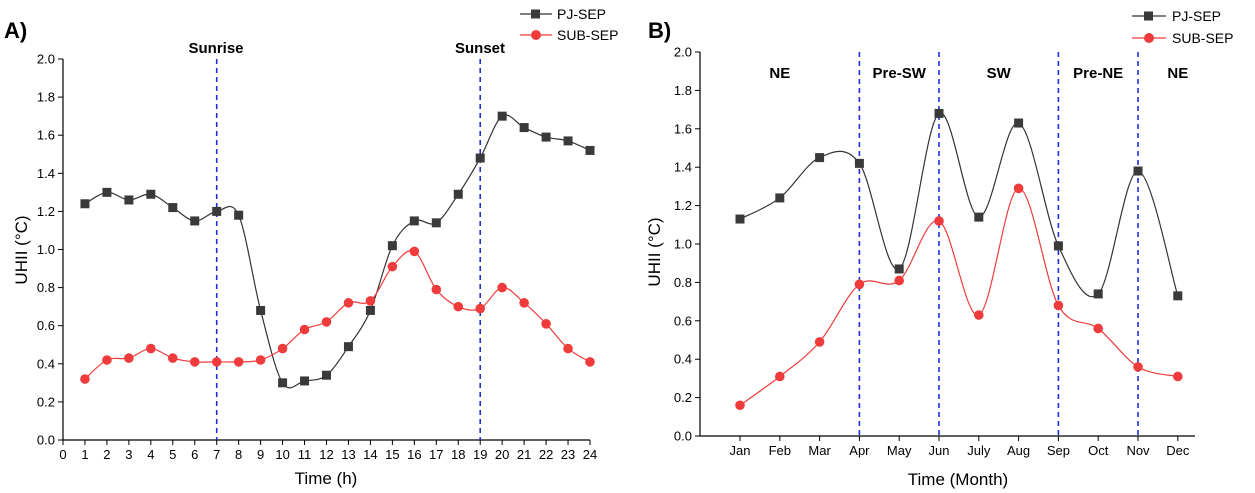 The image size is (1255, 493). What do you see at coordinates (683, 359) in the screenshot?
I see `y-tick-label: 0.4` at bounding box center [683, 359].